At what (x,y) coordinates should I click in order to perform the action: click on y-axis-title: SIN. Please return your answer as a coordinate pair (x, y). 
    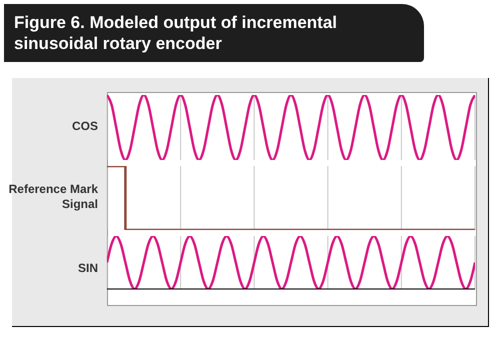
    Looking at the image, I should click on (88, 268).